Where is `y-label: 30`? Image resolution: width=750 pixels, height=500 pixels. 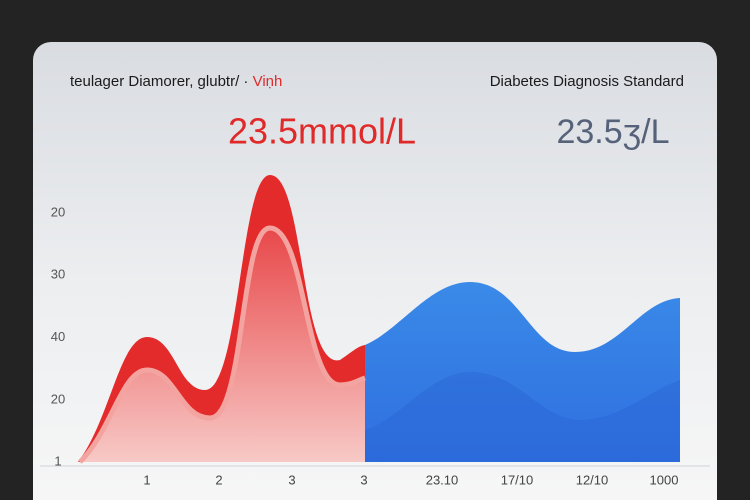
y-label: 30 is located at coordinates (58, 274).